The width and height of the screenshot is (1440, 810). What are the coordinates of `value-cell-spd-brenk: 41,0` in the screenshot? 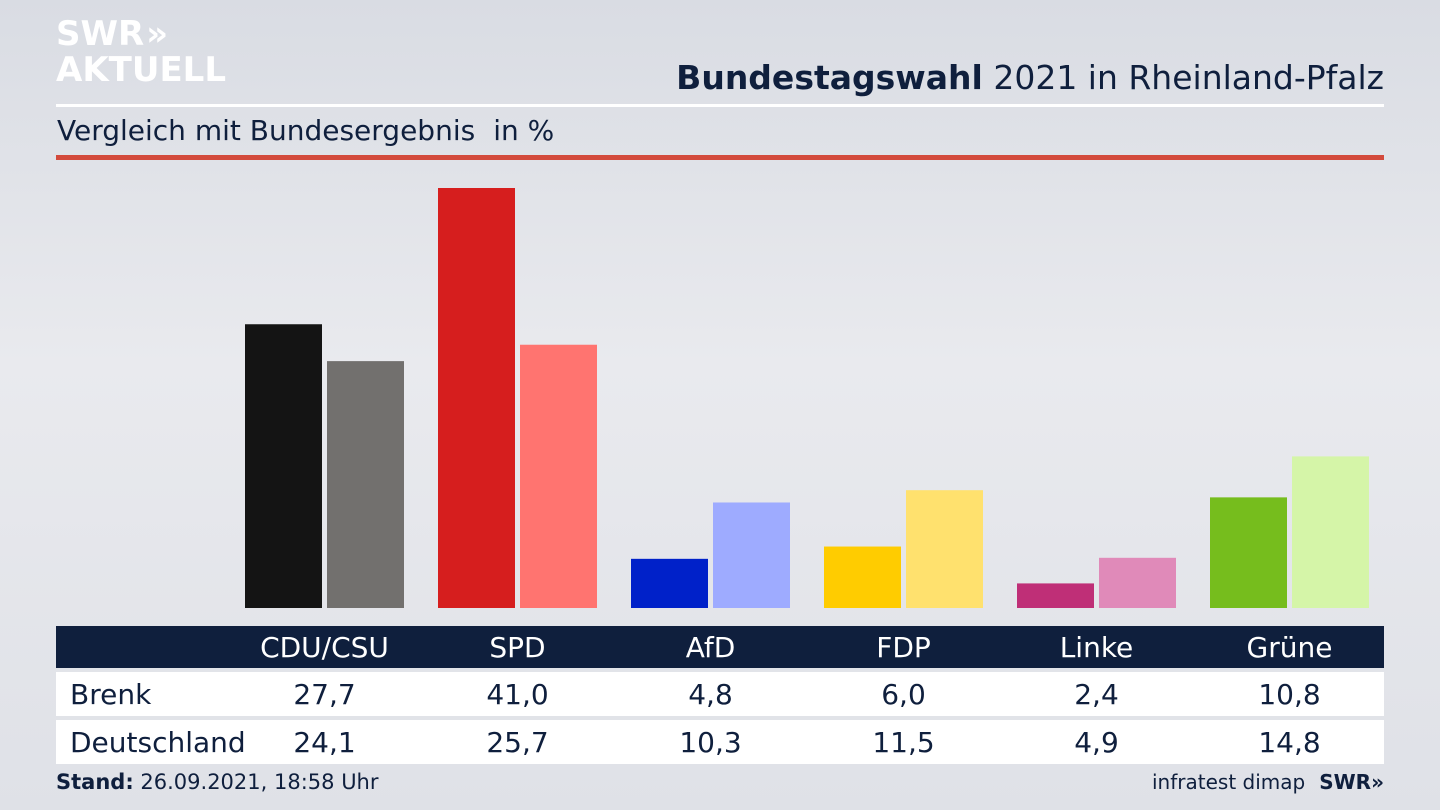 It's located at (517, 694).